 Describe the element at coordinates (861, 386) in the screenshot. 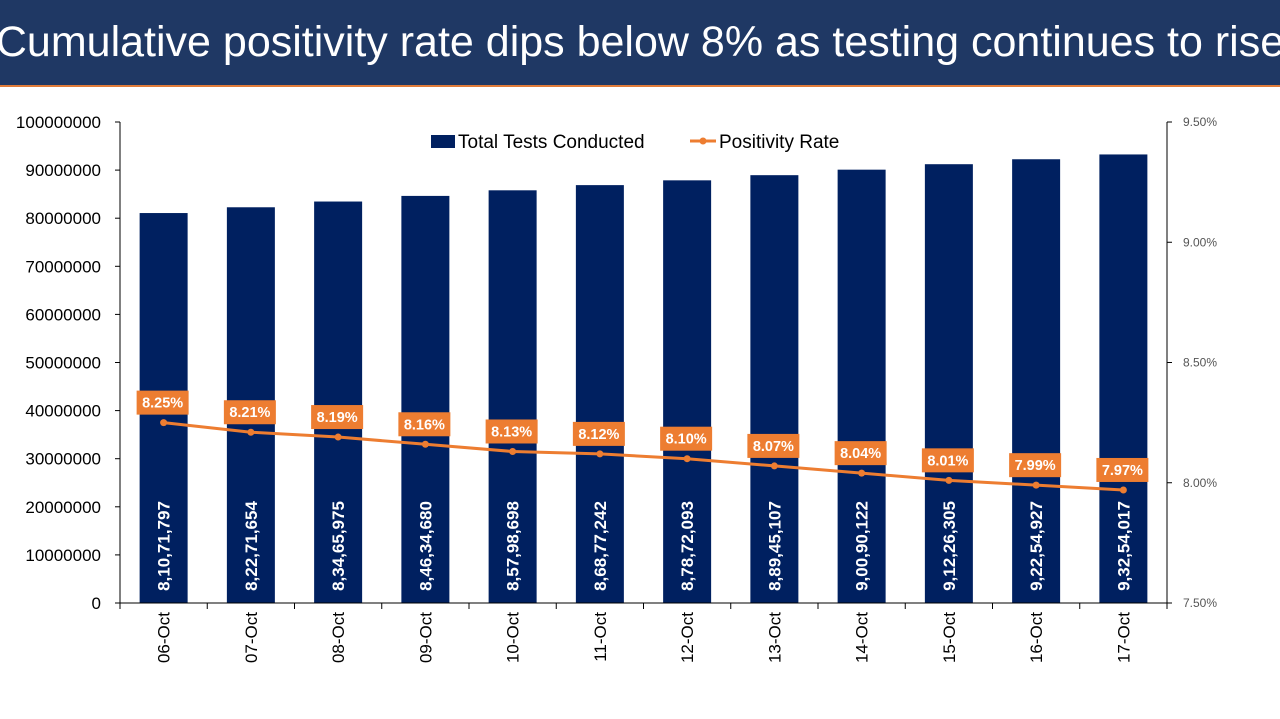

I see `bar-tests-14-Oct` at that location.